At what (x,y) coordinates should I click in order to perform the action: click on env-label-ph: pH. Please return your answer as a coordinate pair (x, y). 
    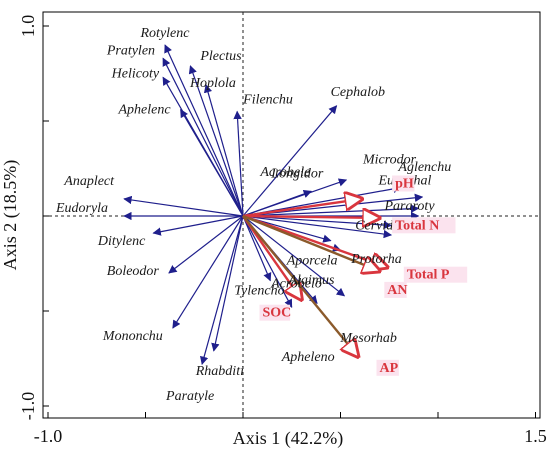
    Looking at the image, I should click on (404, 184).